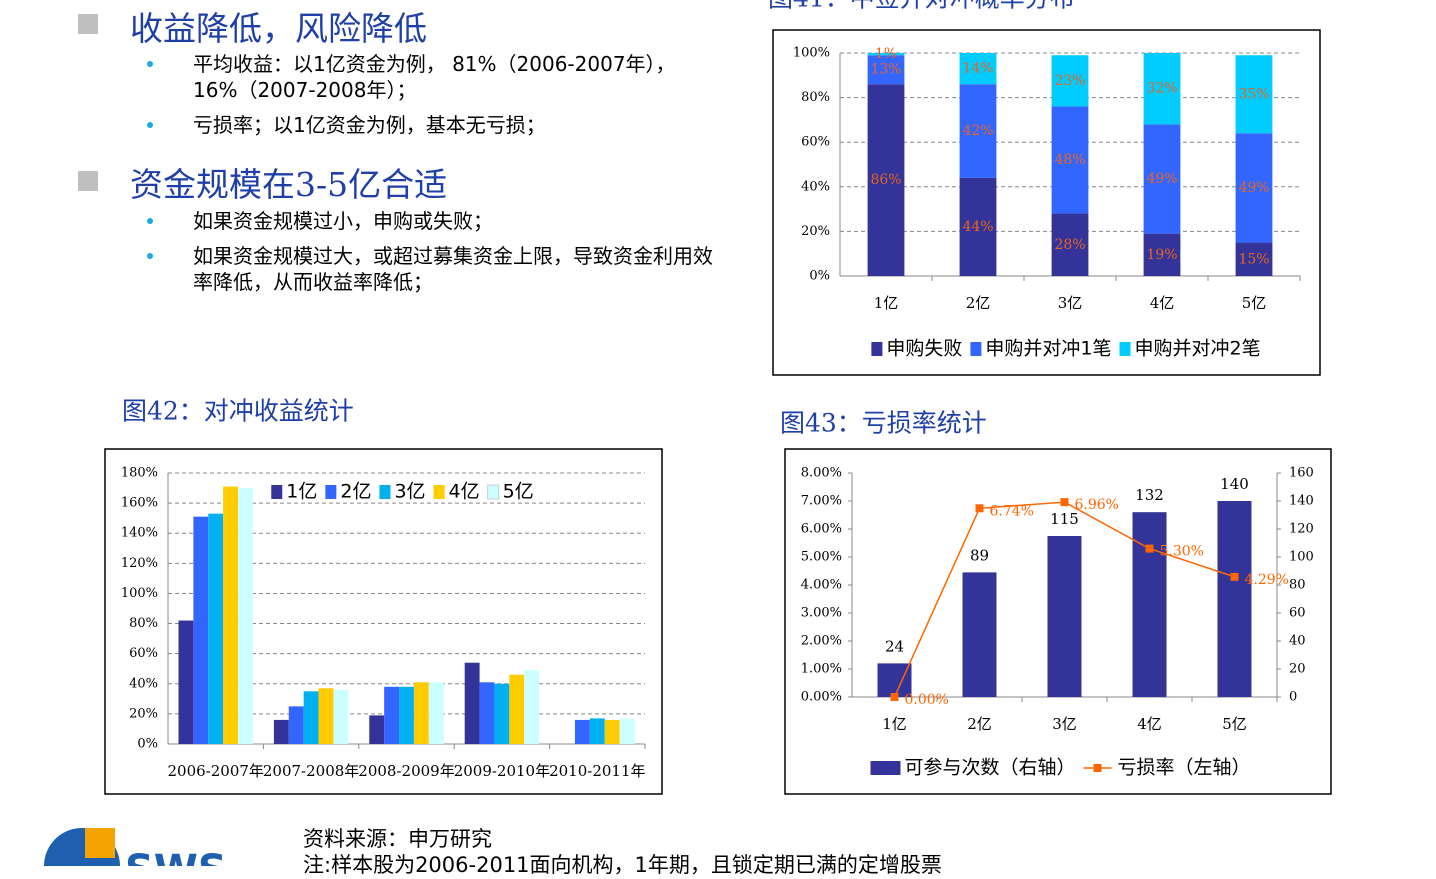 Image resolution: width=1436 pixels, height=879 pixels. Describe the element at coordinates (924, 349) in the screenshot. I see `legend-label: 申购失败` at that location.